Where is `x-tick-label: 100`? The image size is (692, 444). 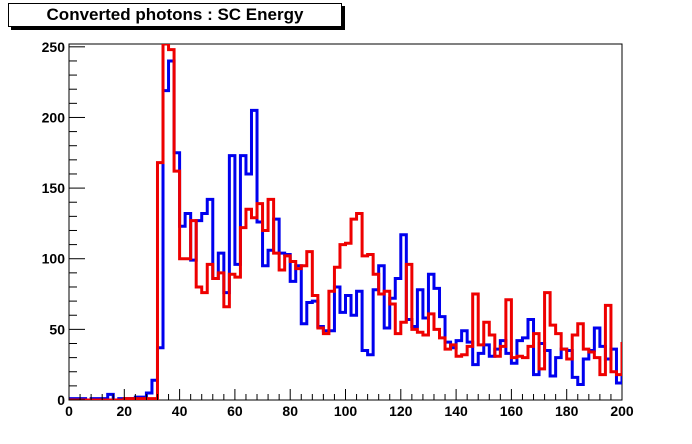
x-tick-label: 100 is located at coordinates (346, 411).